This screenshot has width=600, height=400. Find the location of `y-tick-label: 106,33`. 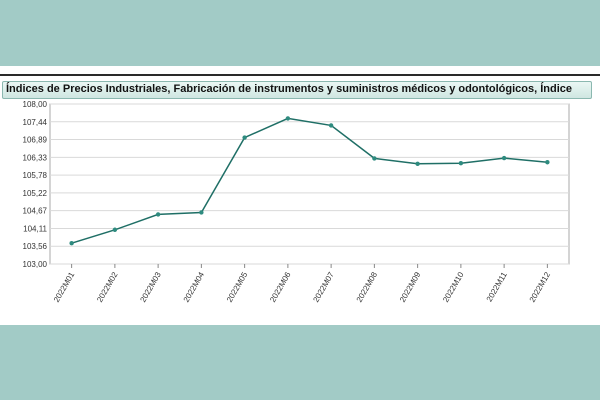

y-tick-label: 106,33 is located at coordinates (35, 157).